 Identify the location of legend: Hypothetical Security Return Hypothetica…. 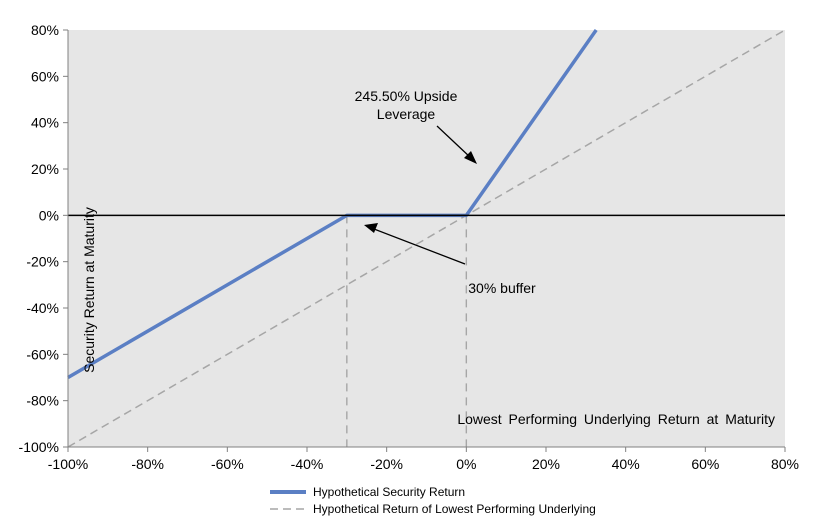
(433, 500).